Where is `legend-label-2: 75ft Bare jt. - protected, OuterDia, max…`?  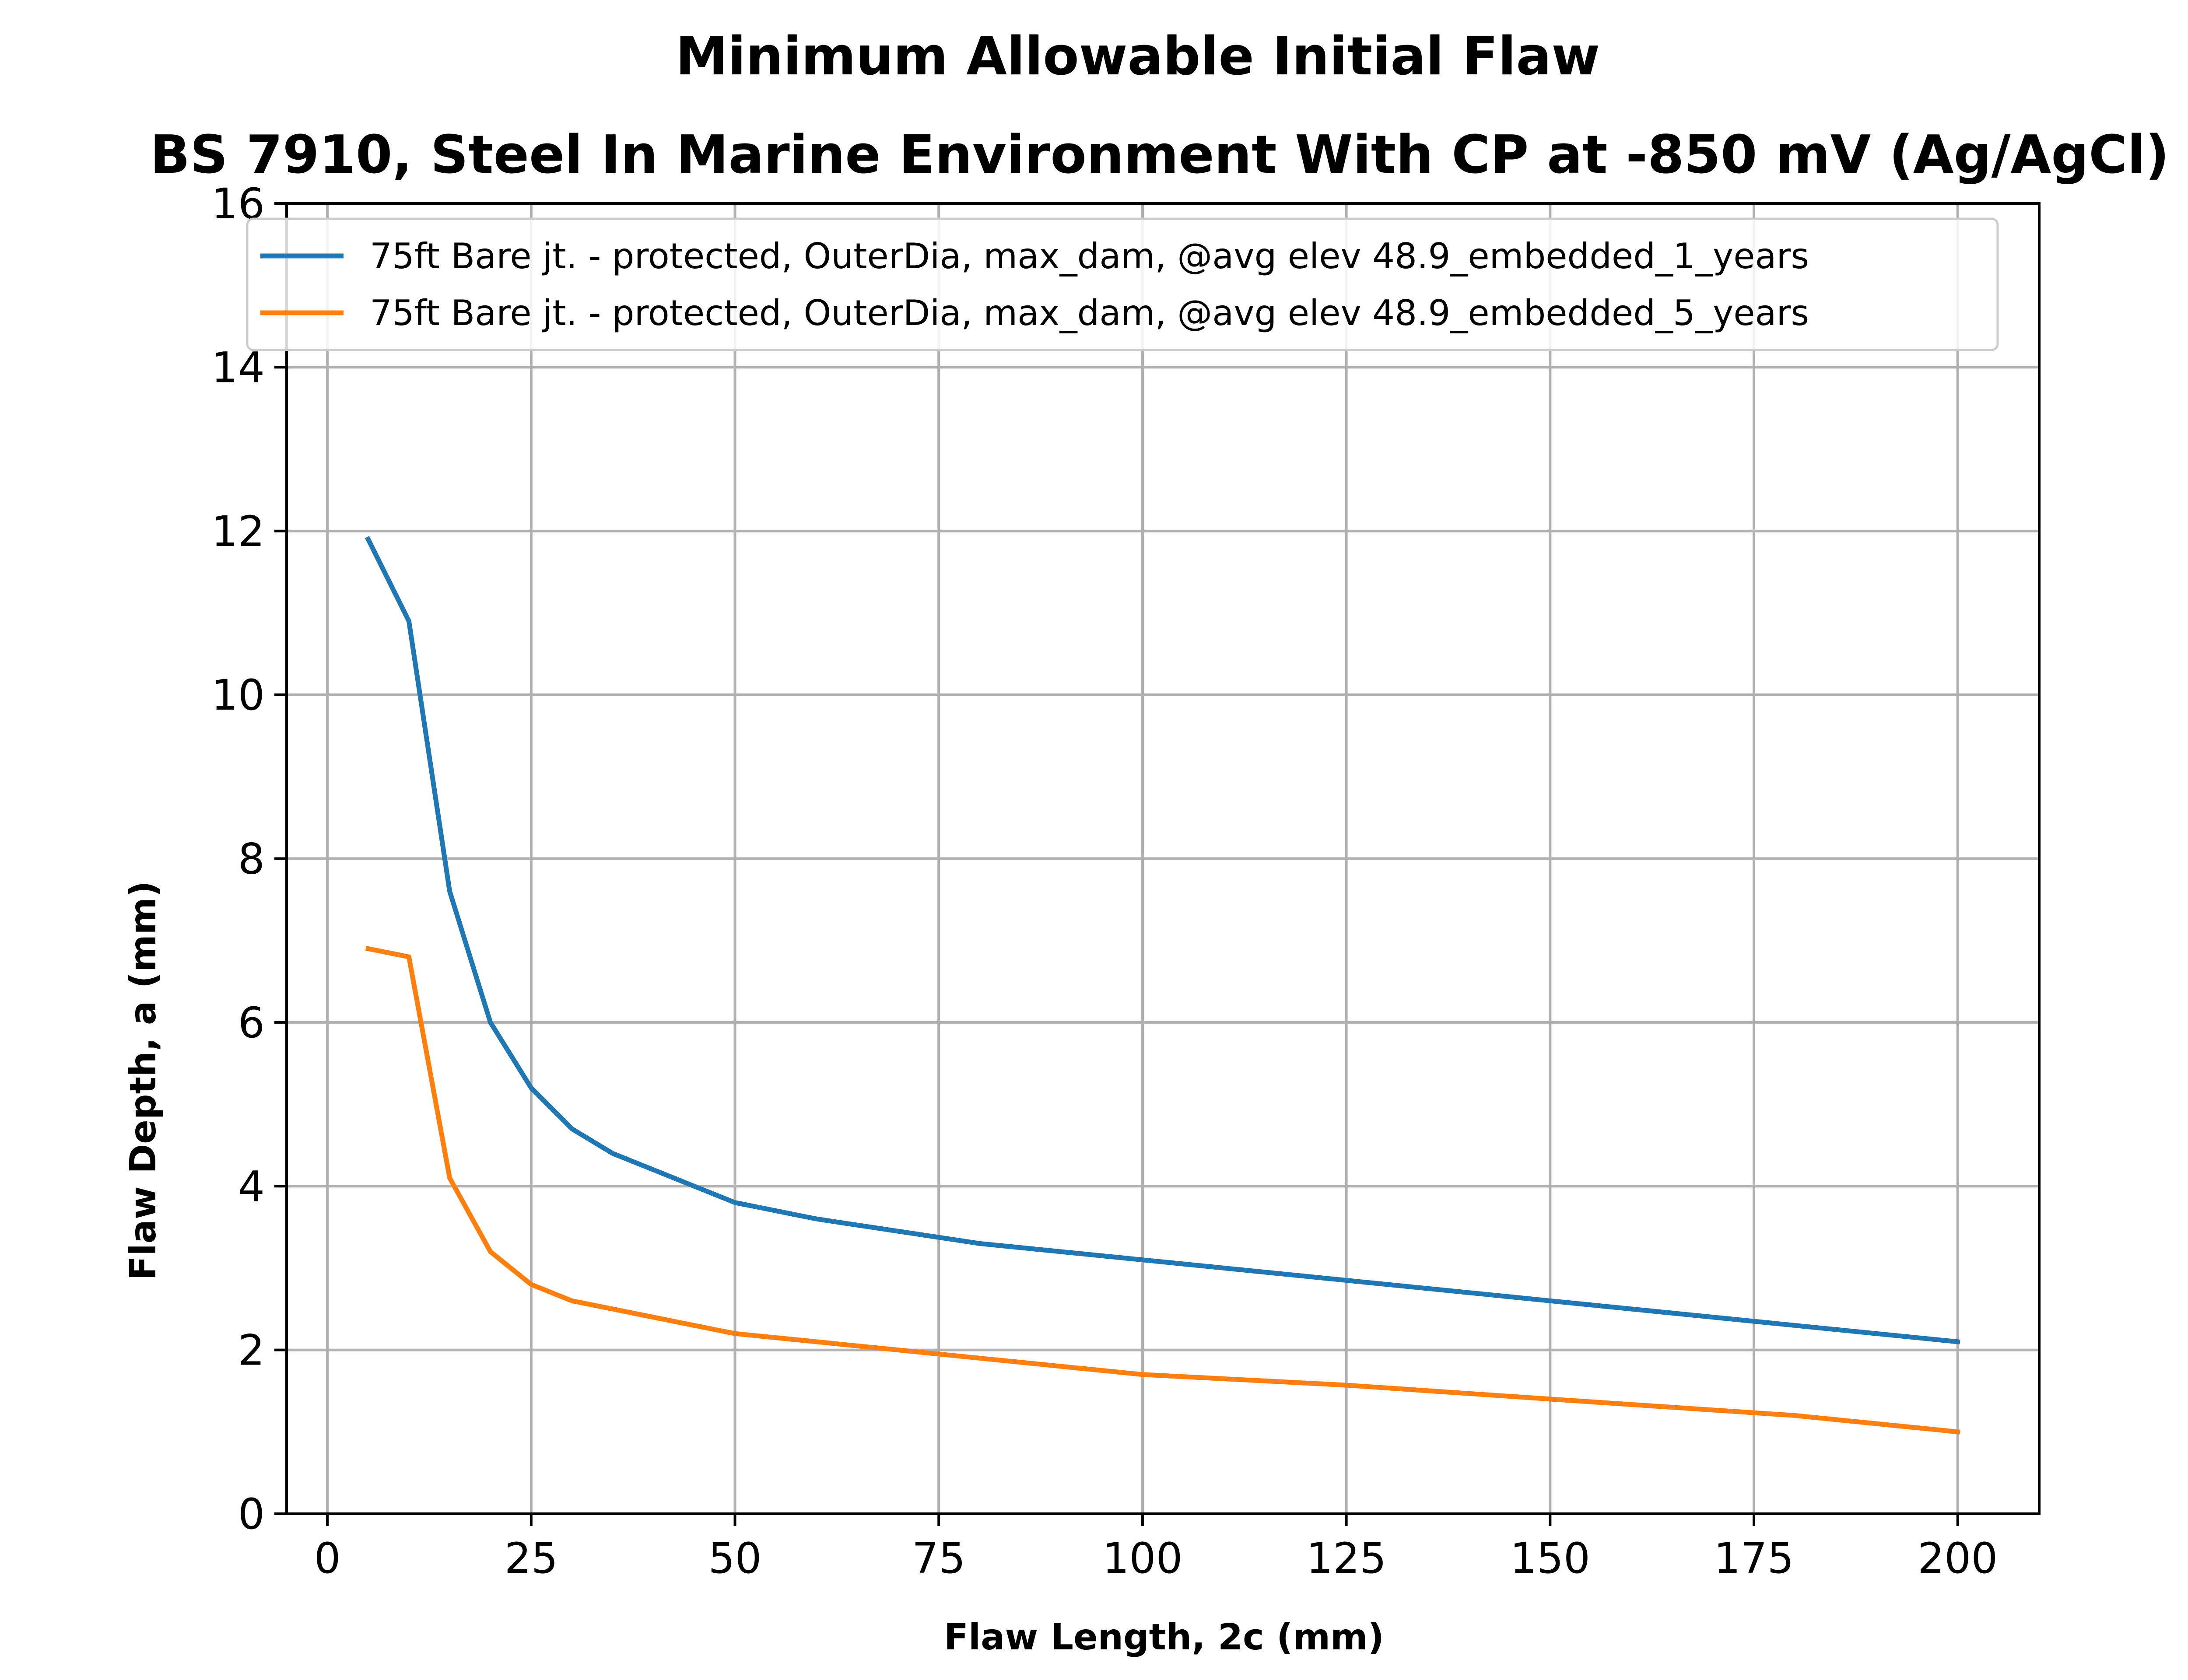 legend-label-2: 75ft Bare jt. - protected, OuterDia, max… is located at coordinates (1090, 313).